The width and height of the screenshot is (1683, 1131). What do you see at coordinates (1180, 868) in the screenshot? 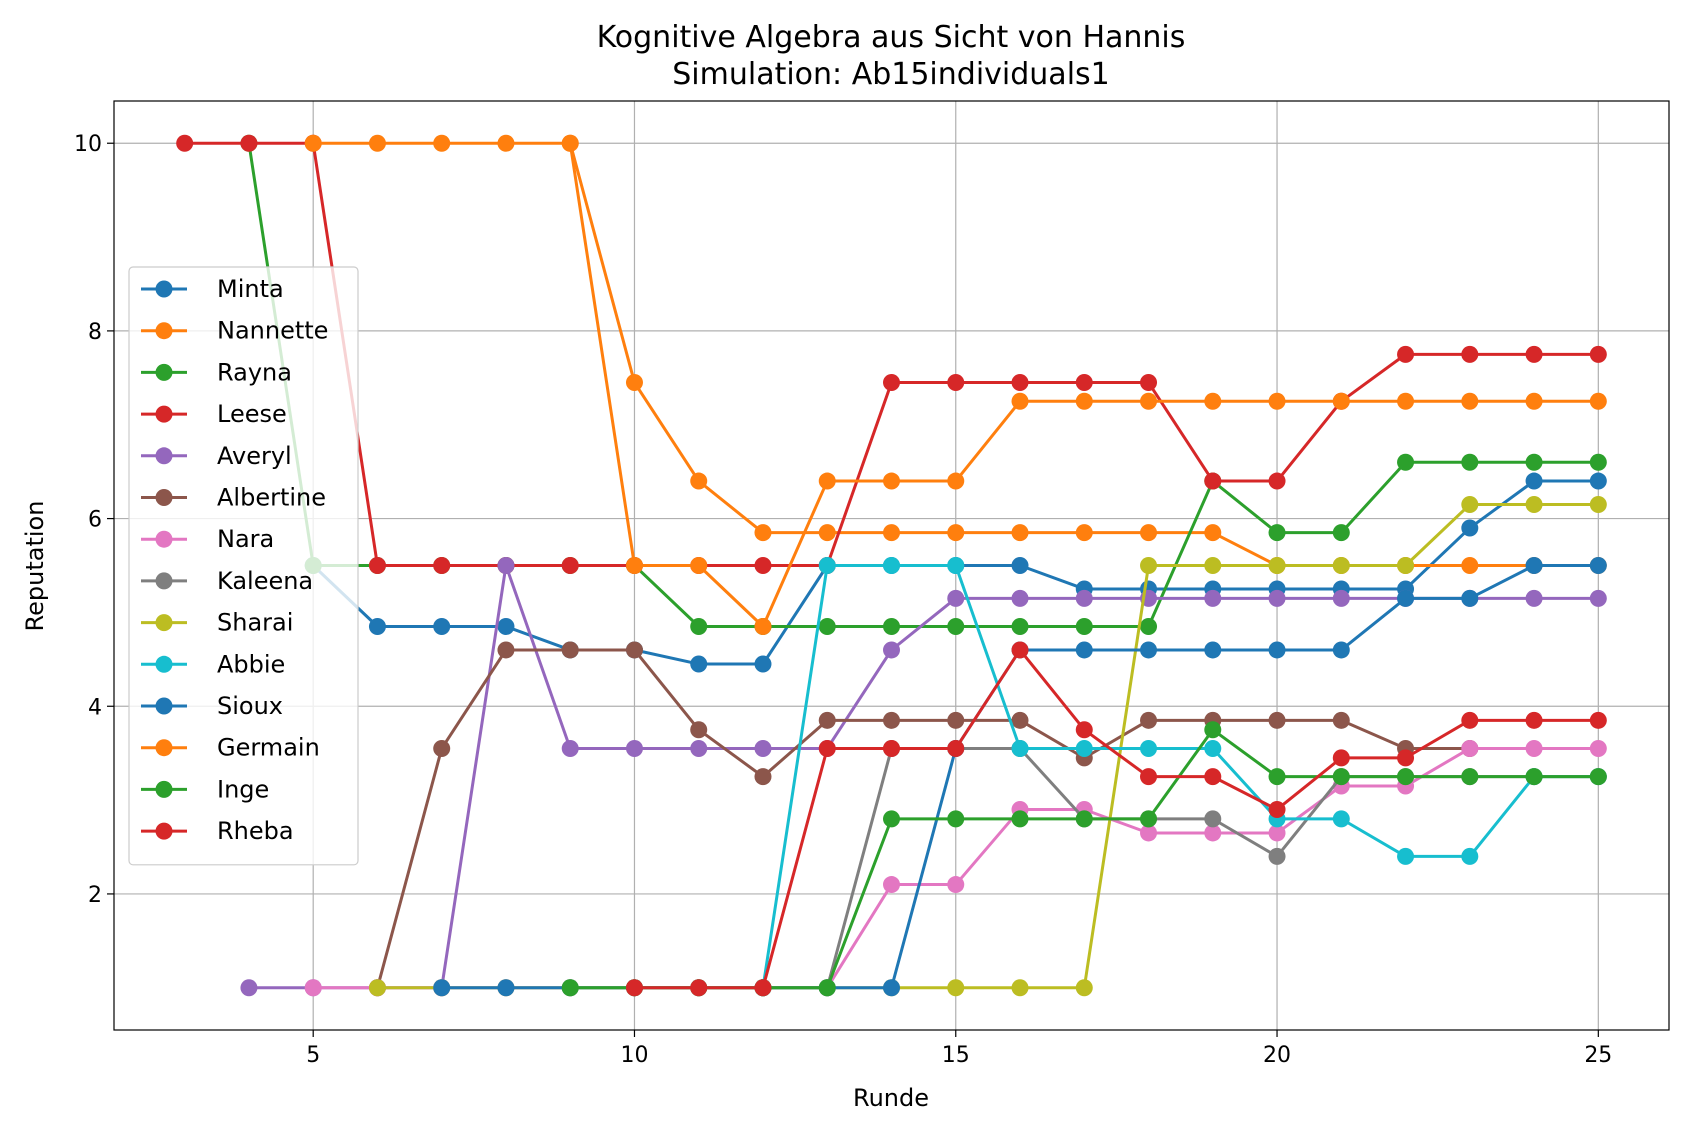
I see `series-kaleena` at bounding box center [1180, 868].